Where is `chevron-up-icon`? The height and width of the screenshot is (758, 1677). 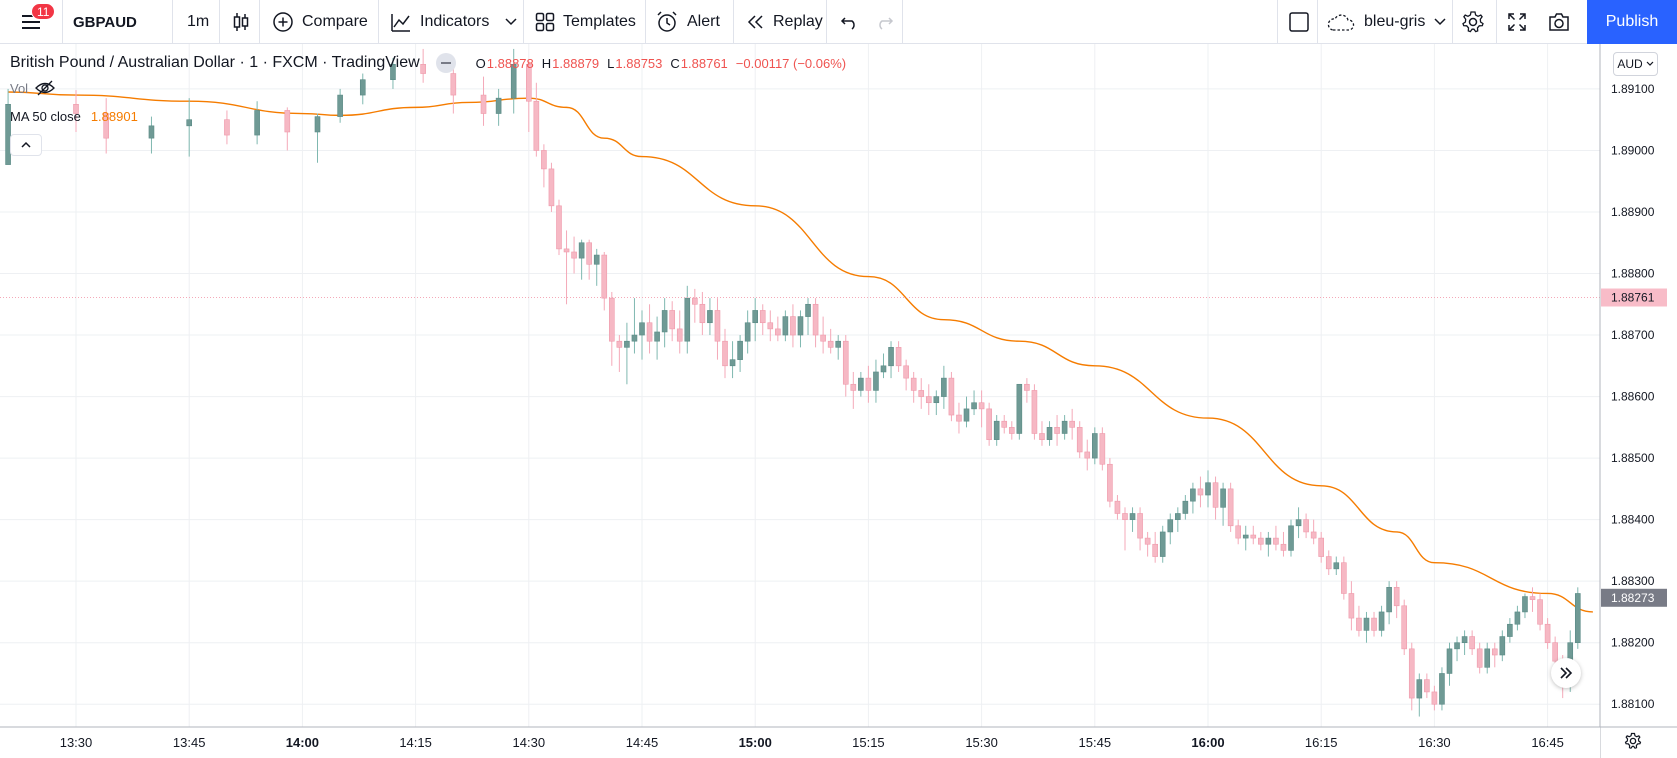 chevron-up-icon is located at coordinates (26, 144).